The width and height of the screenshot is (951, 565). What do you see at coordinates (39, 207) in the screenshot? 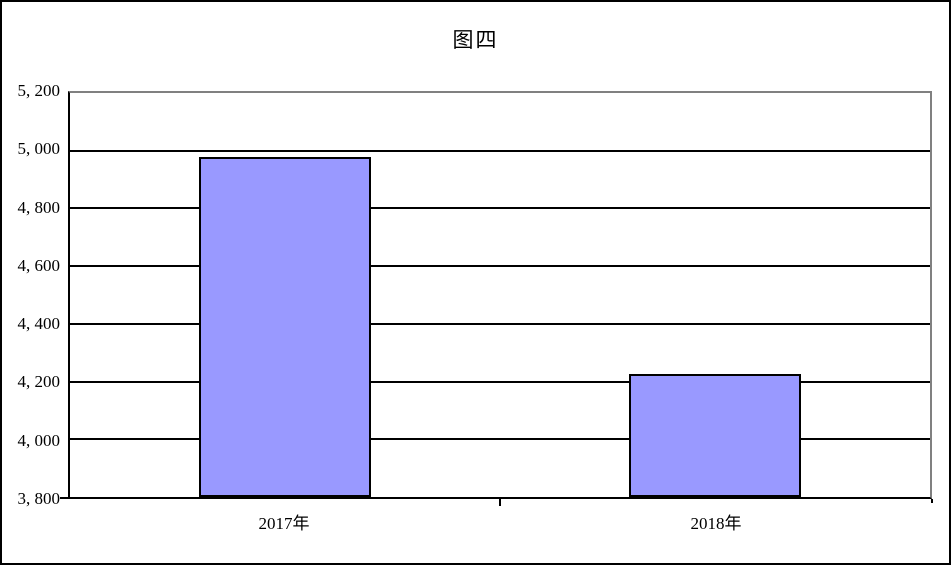
I see `y-tick-label: 4, 800` at bounding box center [39, 207].